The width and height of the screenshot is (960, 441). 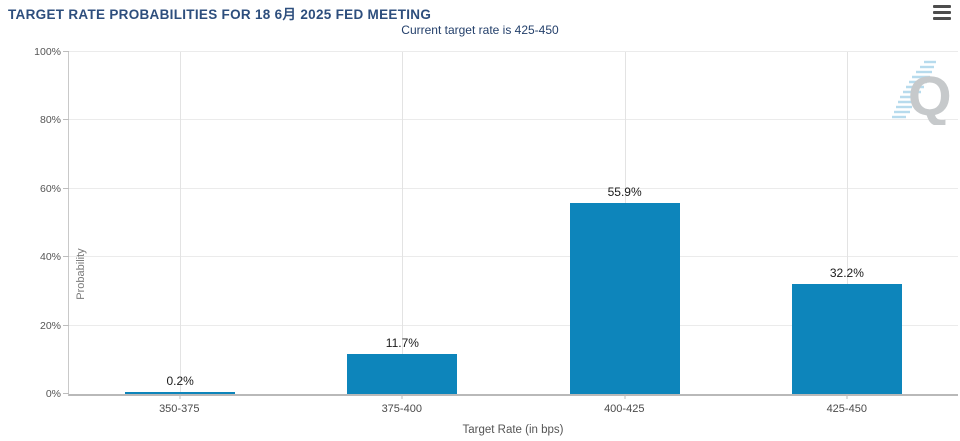 What do you see at coordinates (401, 409) in the screenshot?
I see `x-category-label: 375-400` at bounding box center [401, 409].